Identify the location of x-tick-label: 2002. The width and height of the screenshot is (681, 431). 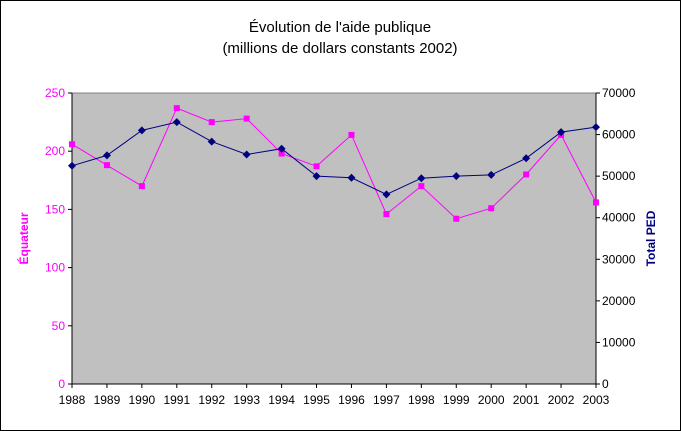
(561, 400).